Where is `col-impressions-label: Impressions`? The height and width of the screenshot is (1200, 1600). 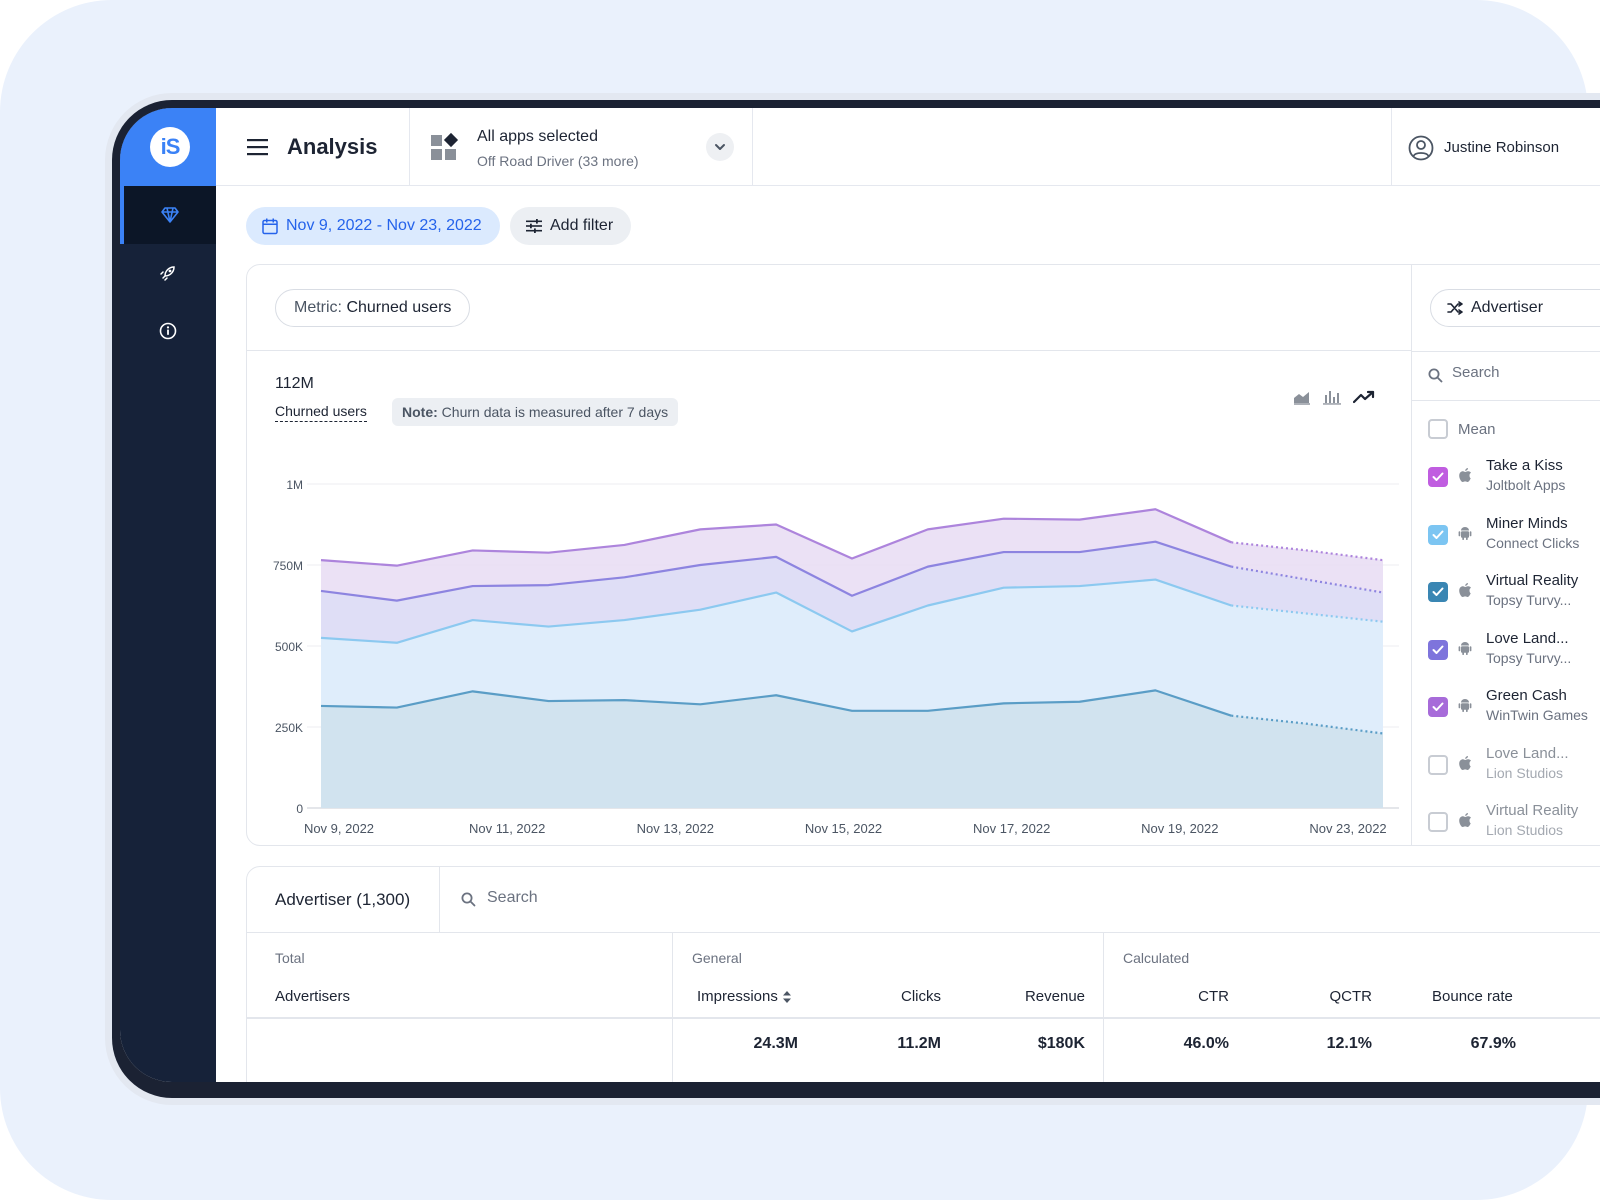 col-impressions-label: Impressions is located at coordinates (737, 996).